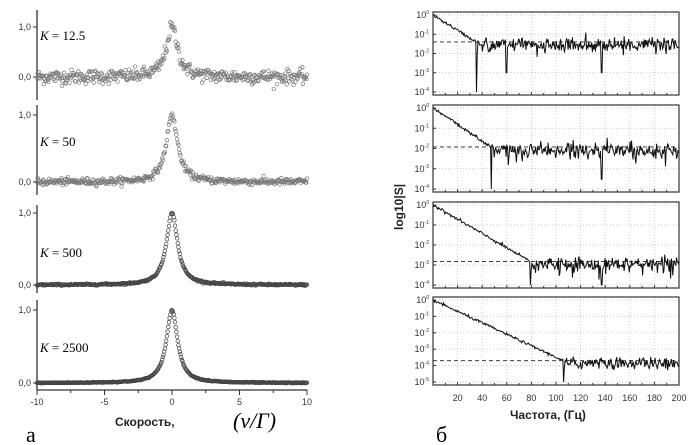 The width and height of the screenshot is (699, 445). Describe the element at coordinates (654, 398) in the screenshot. I see `x-tick-label: 180` at that location.